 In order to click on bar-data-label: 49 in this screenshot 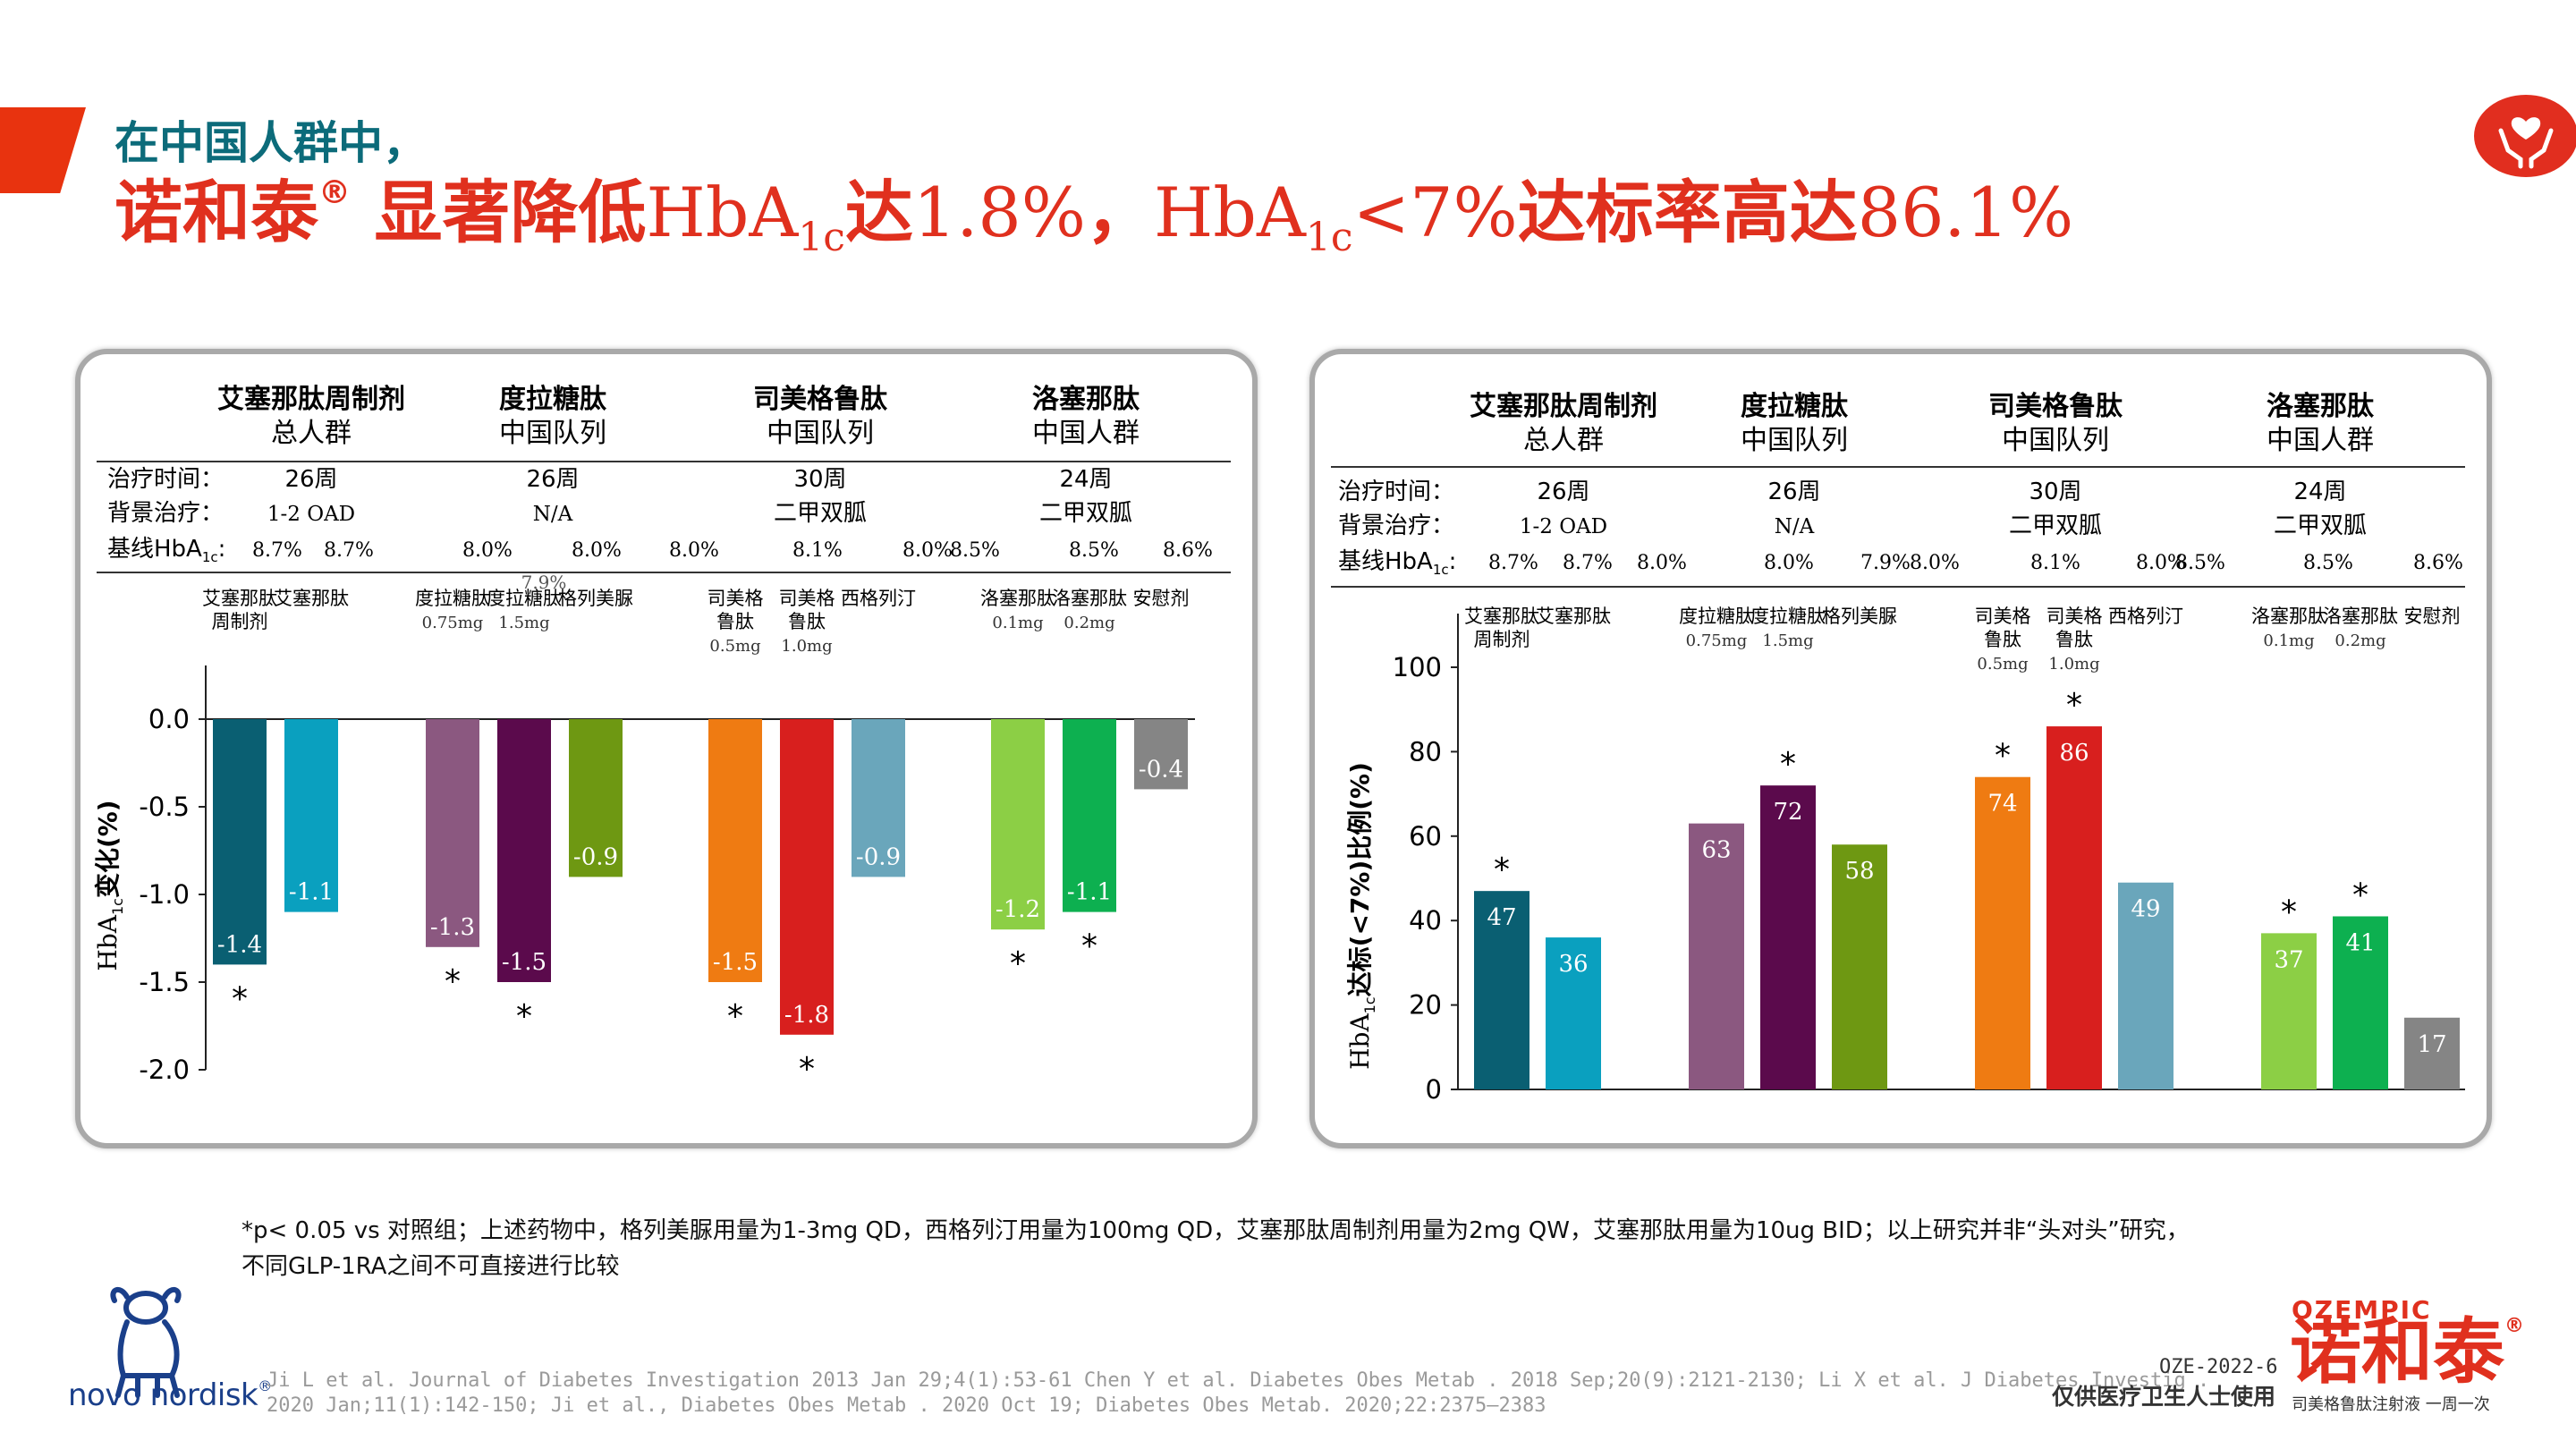, I will do `click(2145, 909)`.